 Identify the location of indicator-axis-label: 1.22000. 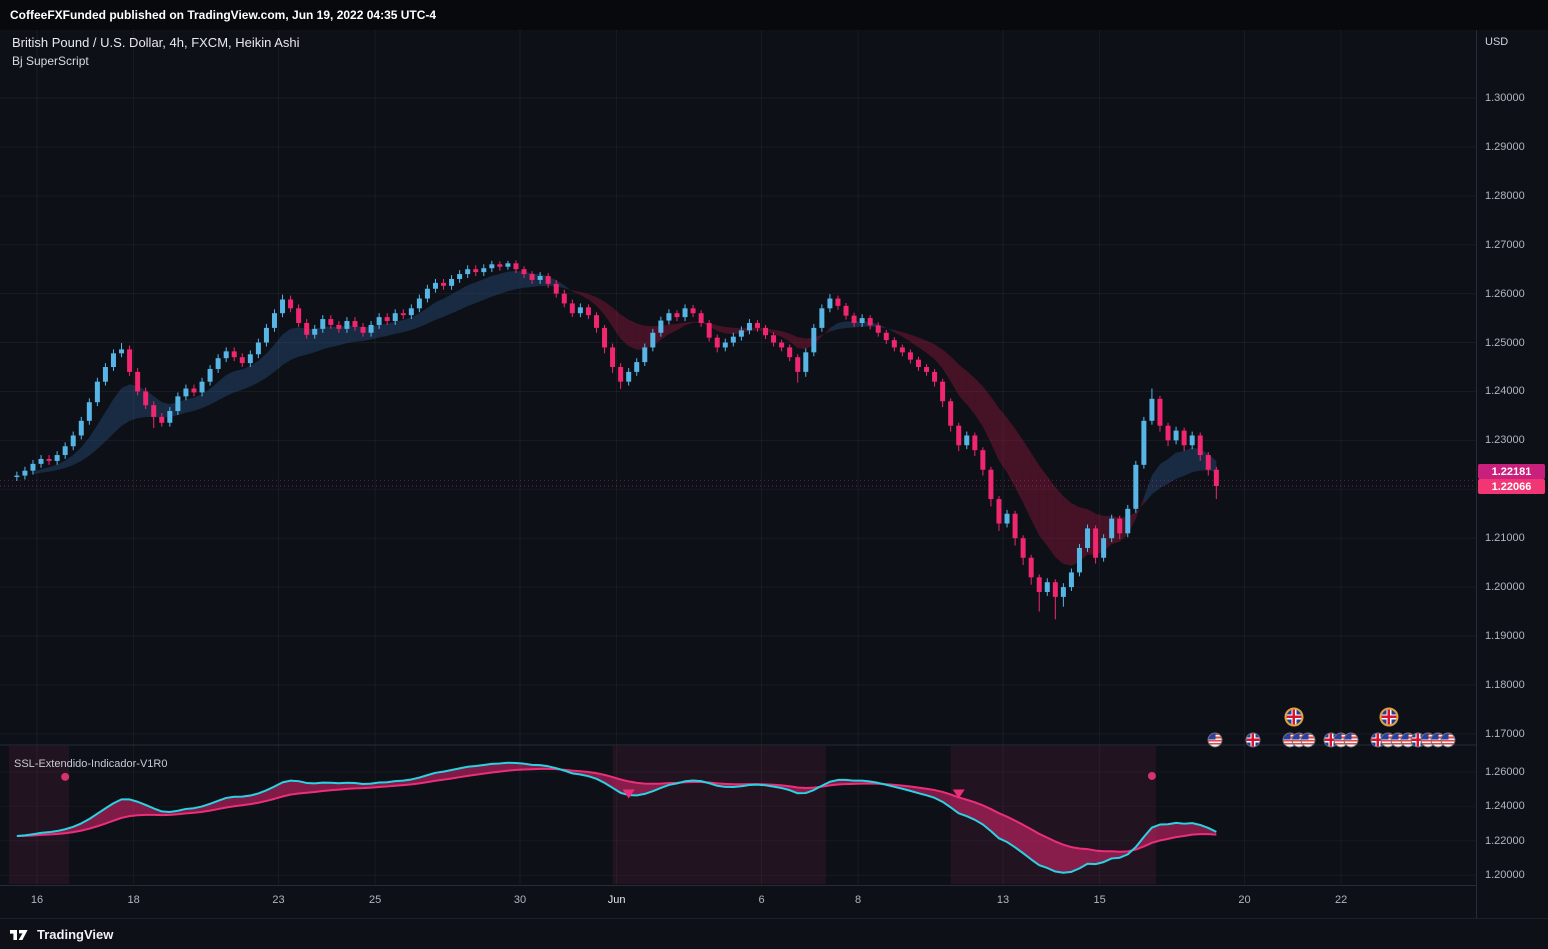
(1505, 840).